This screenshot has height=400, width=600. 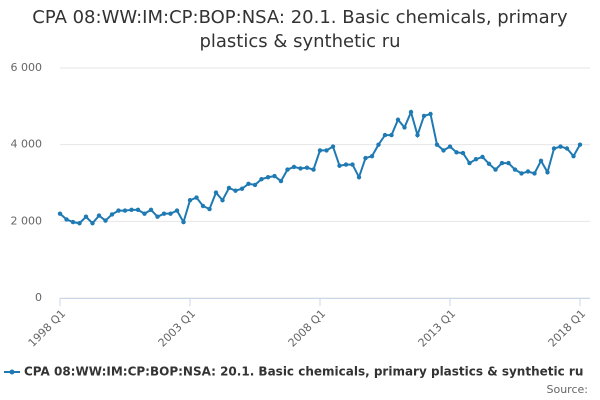 What do you see at coordinates (27, 67) in the screenshot?
I see `y-tick-label: 6 000` at bounding box center [27, 67].